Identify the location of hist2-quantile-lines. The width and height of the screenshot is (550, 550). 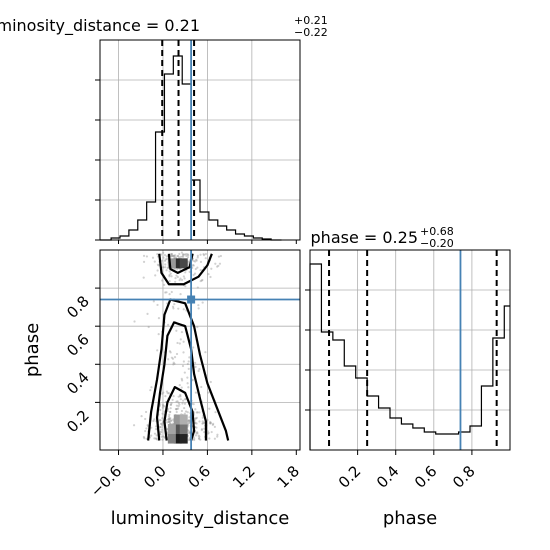
(413, 350).